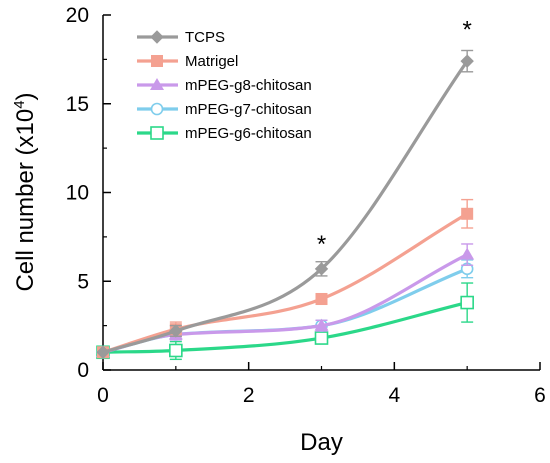  Describe the element at coordinates (77, 104) in the screenshot. I see `y-tick-label: 15` at that location.